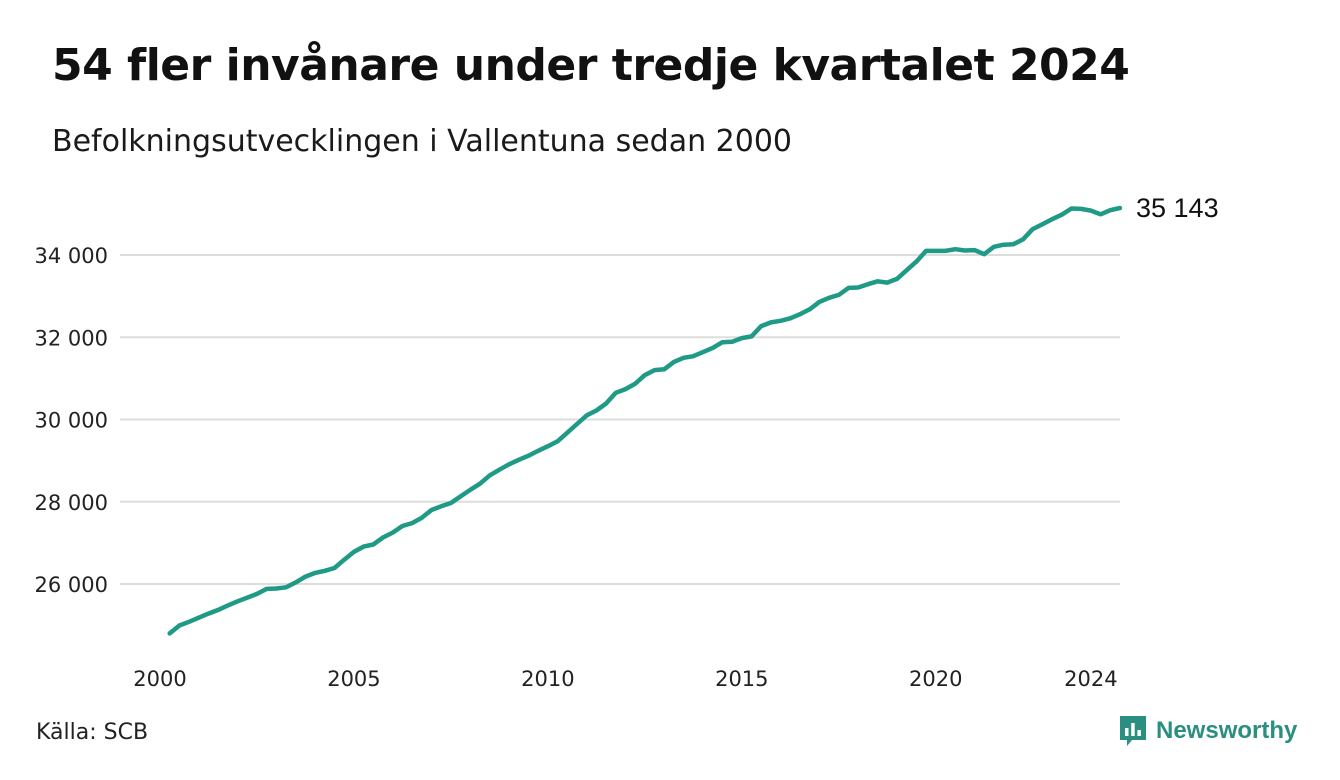  What do you see at coordinates (159, 679) in the screenshot?
I see `x-tick-label: 2000` at bounding box center [159, 679].